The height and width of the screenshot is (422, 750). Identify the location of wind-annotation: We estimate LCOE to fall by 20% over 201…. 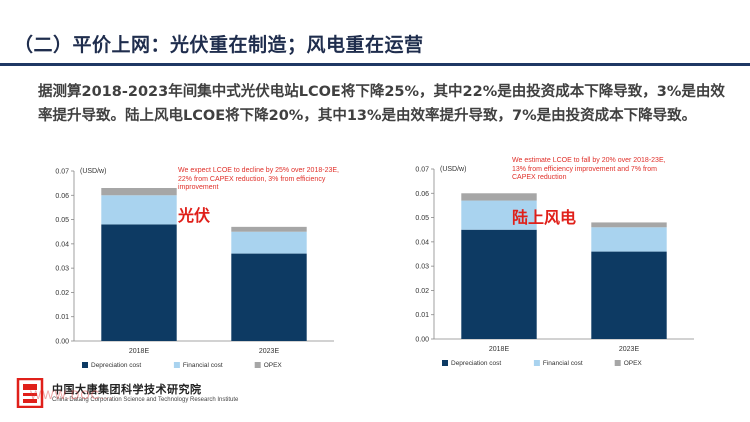
(589, 169).